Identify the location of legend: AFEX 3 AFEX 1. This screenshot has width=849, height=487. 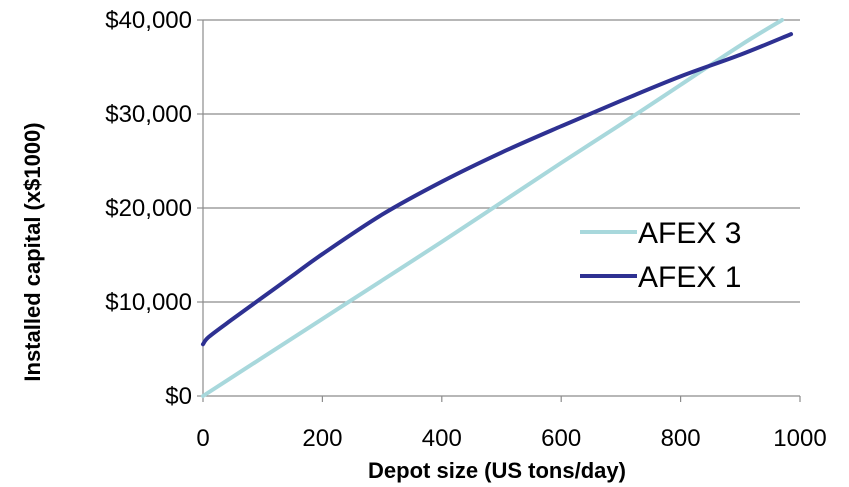
(660, 255).